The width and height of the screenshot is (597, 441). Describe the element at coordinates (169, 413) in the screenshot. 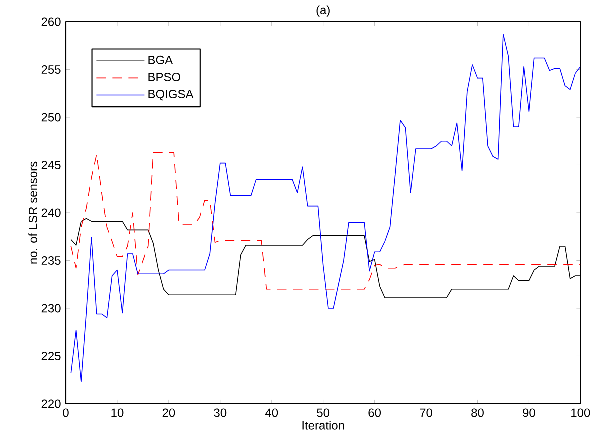

I see `x-tick-label: 20` at that location.